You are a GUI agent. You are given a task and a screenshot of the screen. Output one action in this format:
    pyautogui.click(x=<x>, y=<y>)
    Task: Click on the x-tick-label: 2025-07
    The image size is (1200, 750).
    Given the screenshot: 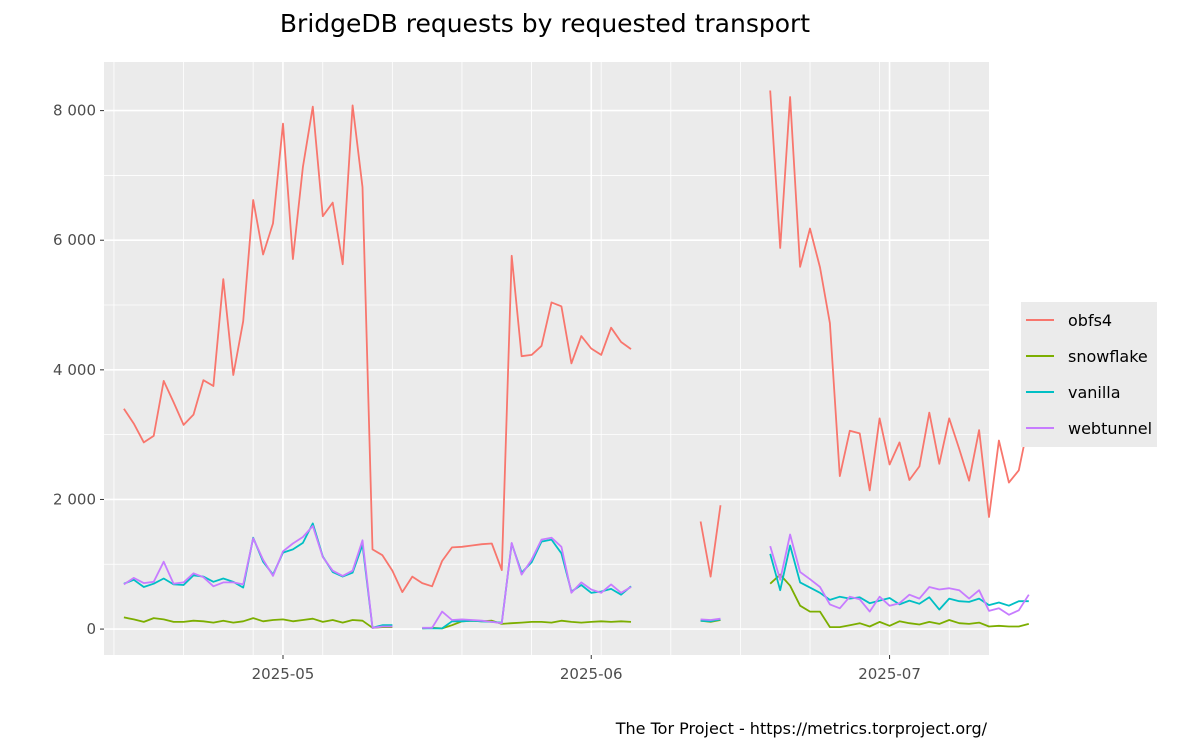 What is the action you would take?
    pyautogui.click(x=889, y=674)
    